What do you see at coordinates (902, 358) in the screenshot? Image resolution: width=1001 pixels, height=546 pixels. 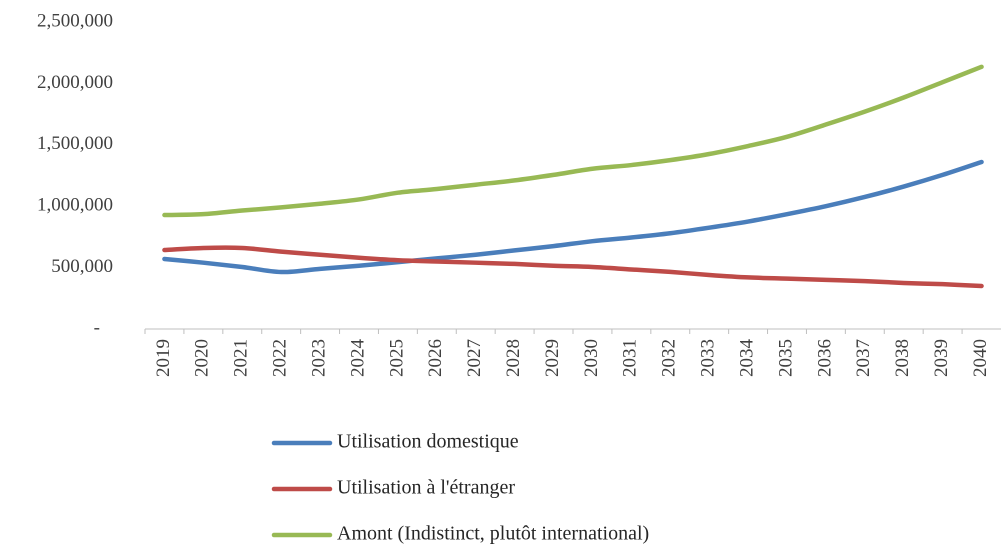 I see `x-tick-label: 2038` at bounding box center [902, 358].